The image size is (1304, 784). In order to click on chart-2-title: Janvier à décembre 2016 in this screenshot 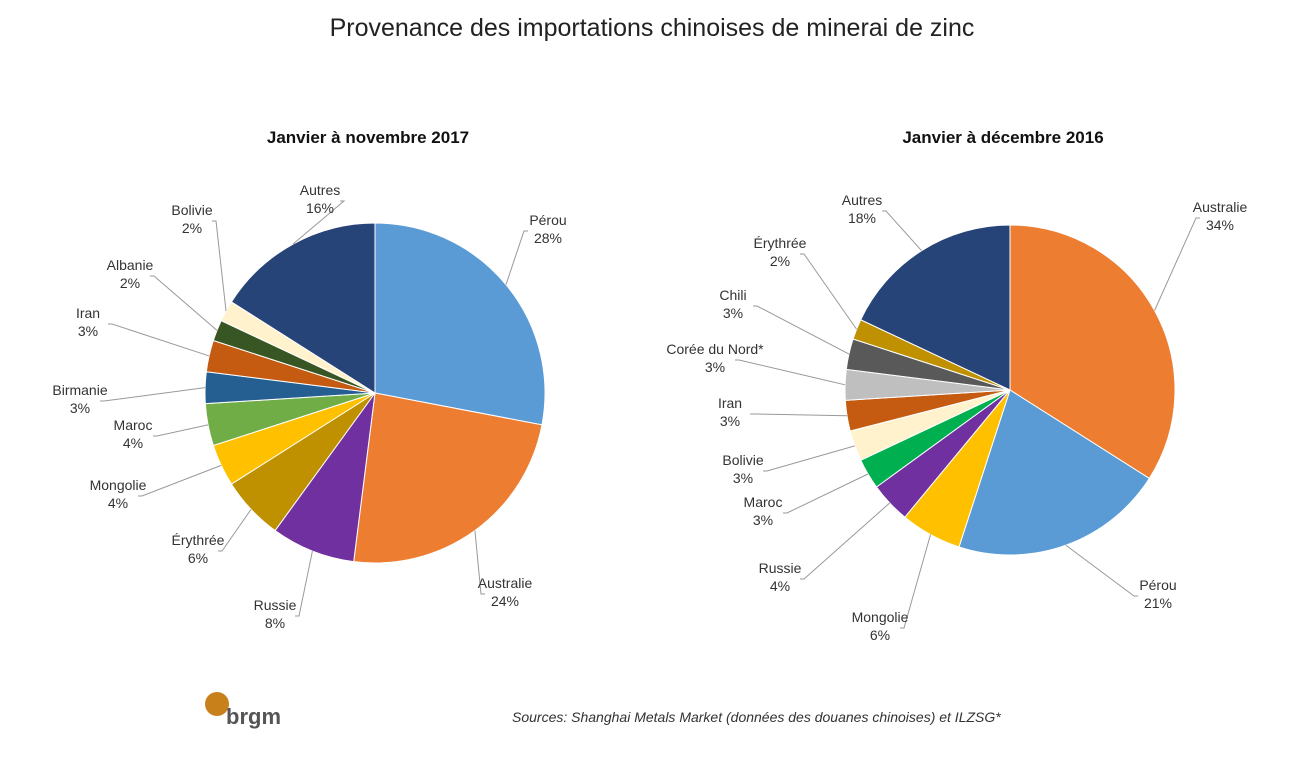, I will do `click(1003, 137)`.